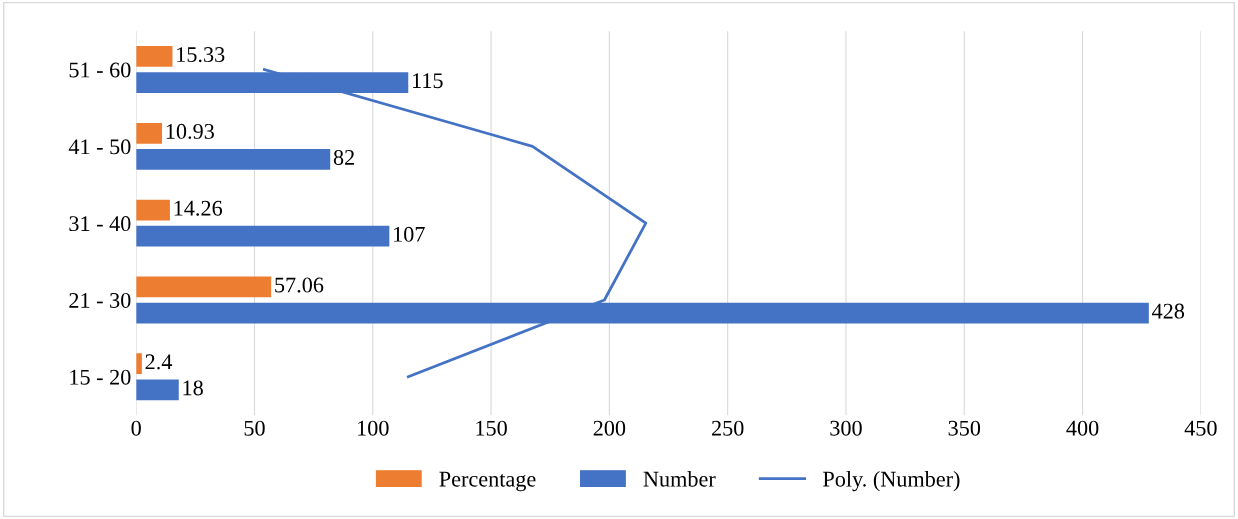  What do you see at coordinates (1082, 428) in the screenshot?
I see `x-tick-label: 400` at bounding box center [1082, 428].